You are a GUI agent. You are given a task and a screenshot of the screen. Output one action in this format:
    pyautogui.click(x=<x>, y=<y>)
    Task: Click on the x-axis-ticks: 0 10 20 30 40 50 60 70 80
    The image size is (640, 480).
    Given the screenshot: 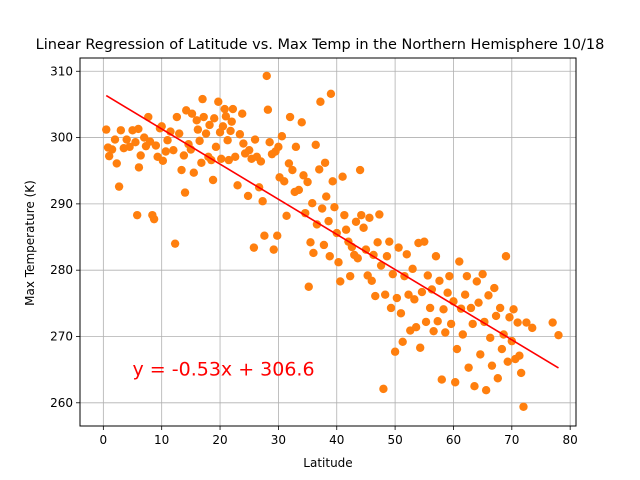 What is the action you would take?
    pyautogui.click(x=339, y=436)
    